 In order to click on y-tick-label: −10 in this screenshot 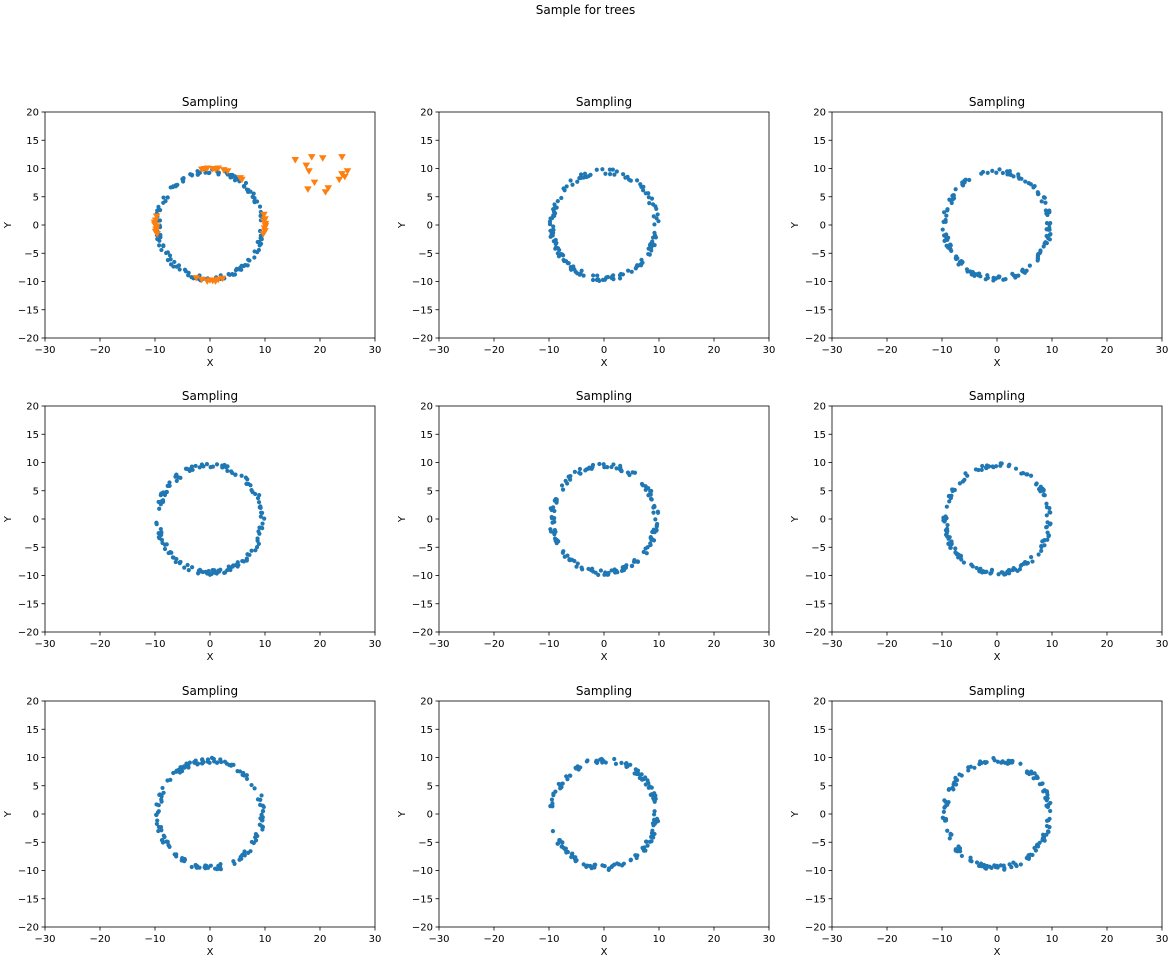, I will do `click(815, 576)`.